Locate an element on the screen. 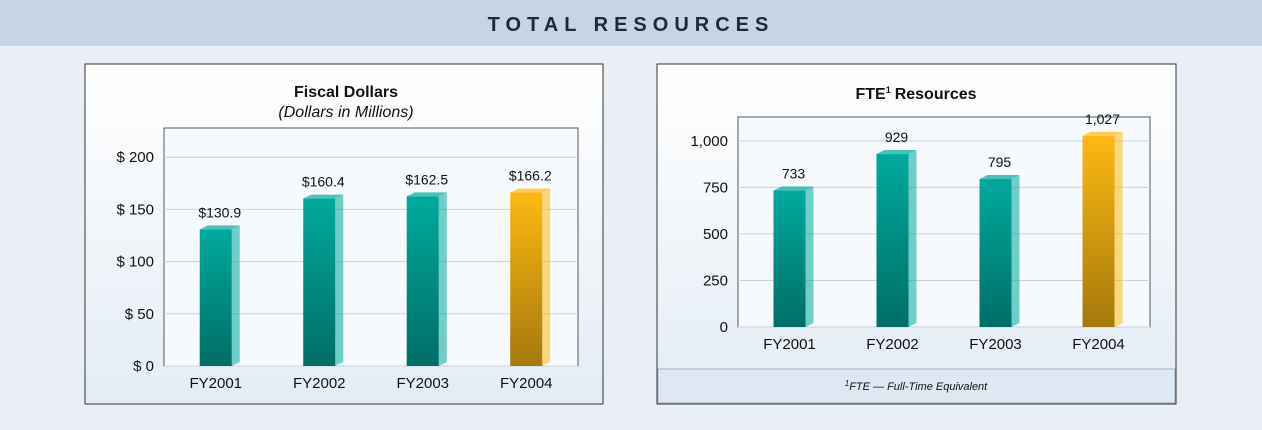  header-title: TOTAL RESOURCES is located at coordinates (631, 25).